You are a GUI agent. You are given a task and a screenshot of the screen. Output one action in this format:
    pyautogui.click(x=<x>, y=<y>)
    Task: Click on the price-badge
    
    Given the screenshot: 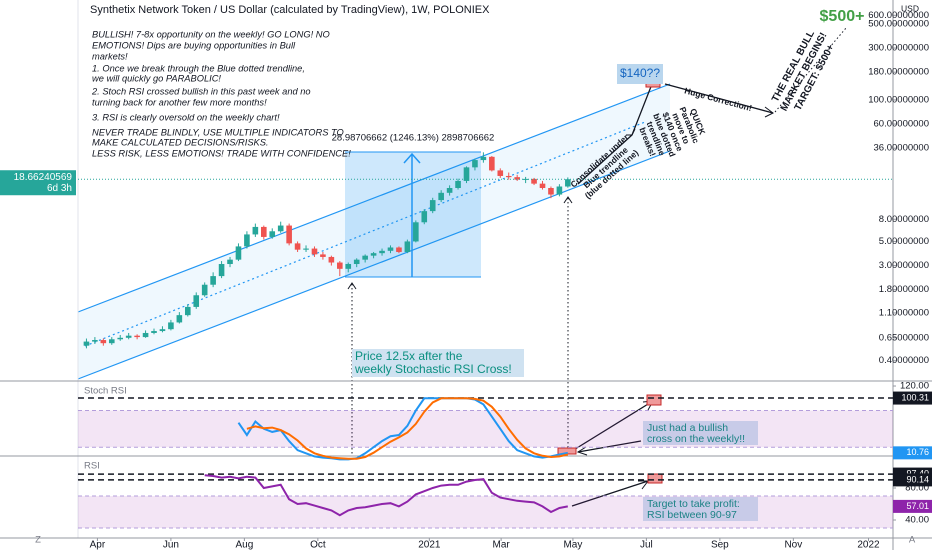 What is the action you would take?
    pyautogui.click(x=38, y=183)
    